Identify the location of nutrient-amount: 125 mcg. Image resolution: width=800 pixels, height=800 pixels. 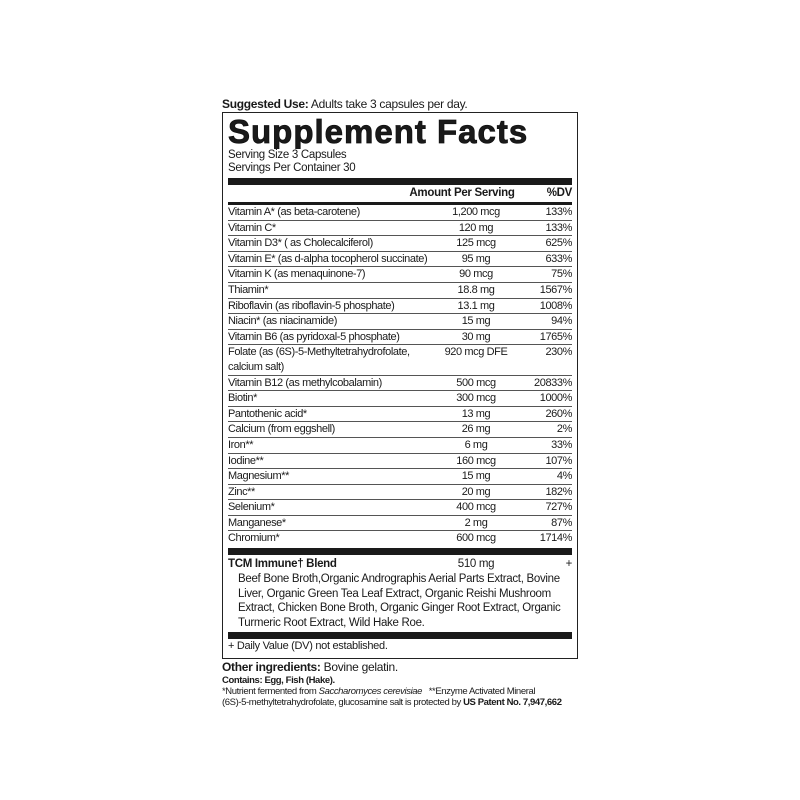
(476, 243).